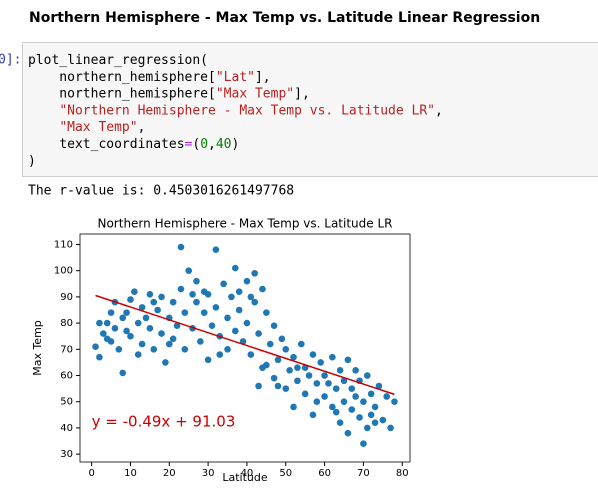 The width and height of the screenshot is (598, 490). Describe the element at coordinates (402, 473) in the screenshot. I see `x-tick-label: 80` at that location.